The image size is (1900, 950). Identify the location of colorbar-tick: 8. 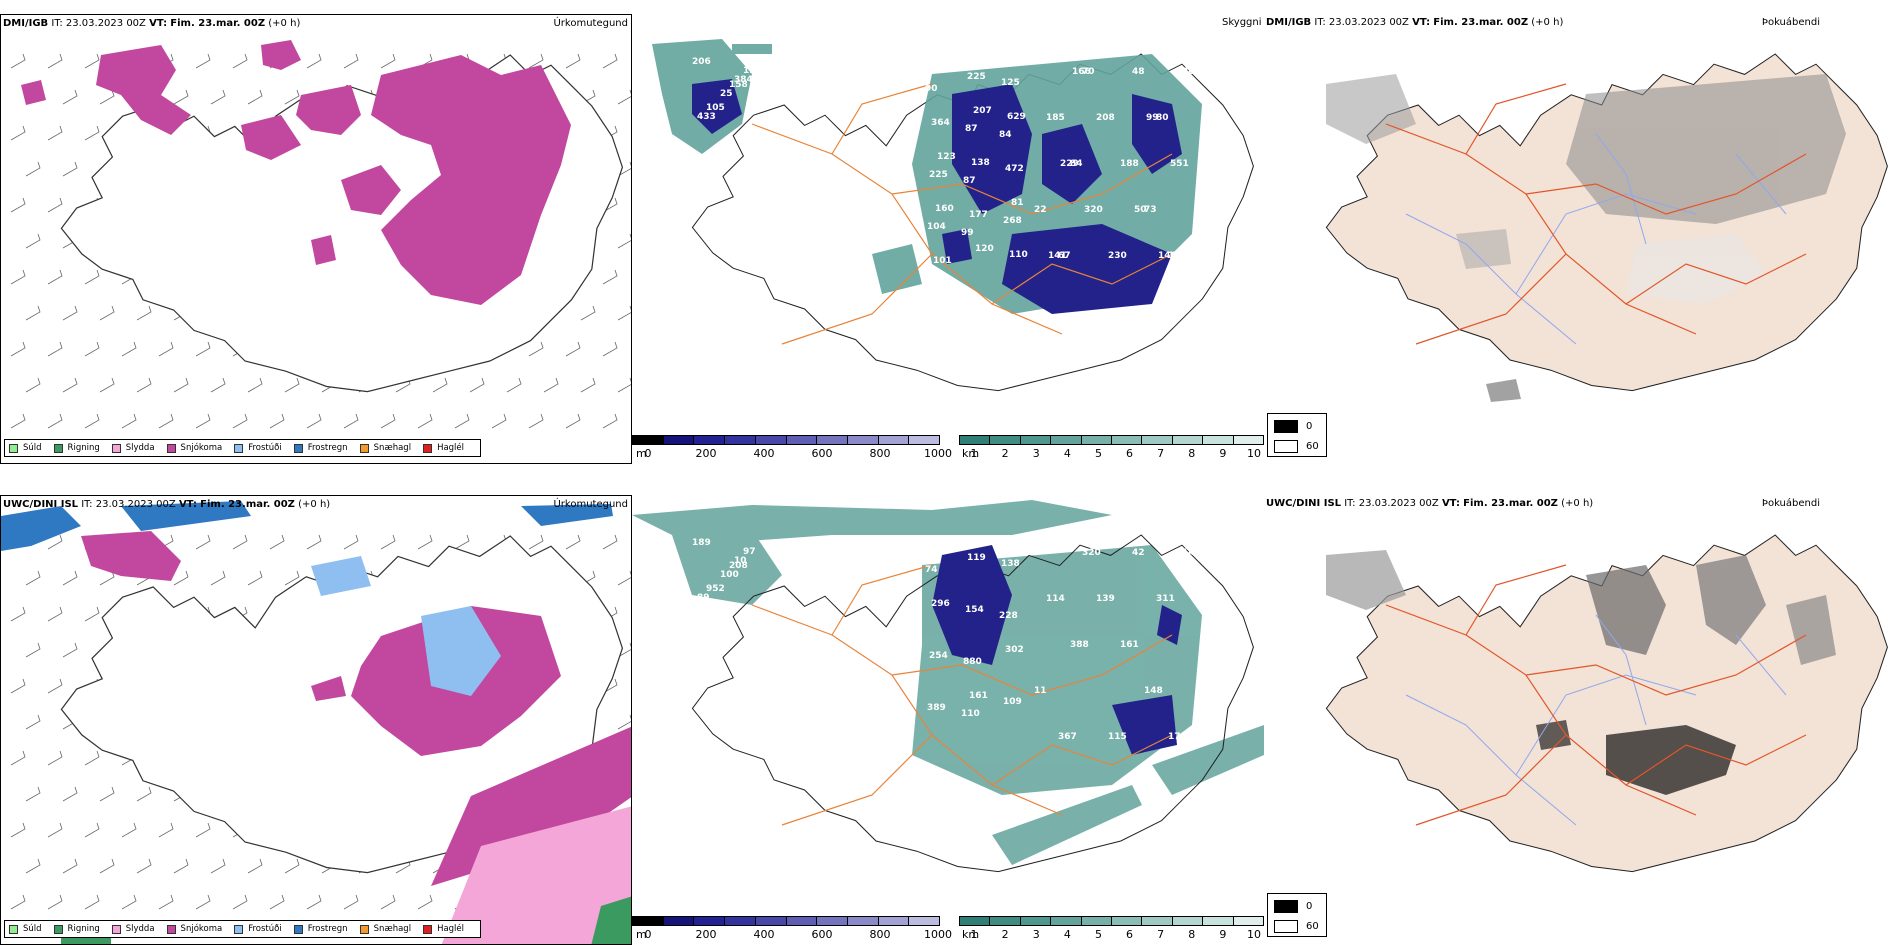
(1192, 934).